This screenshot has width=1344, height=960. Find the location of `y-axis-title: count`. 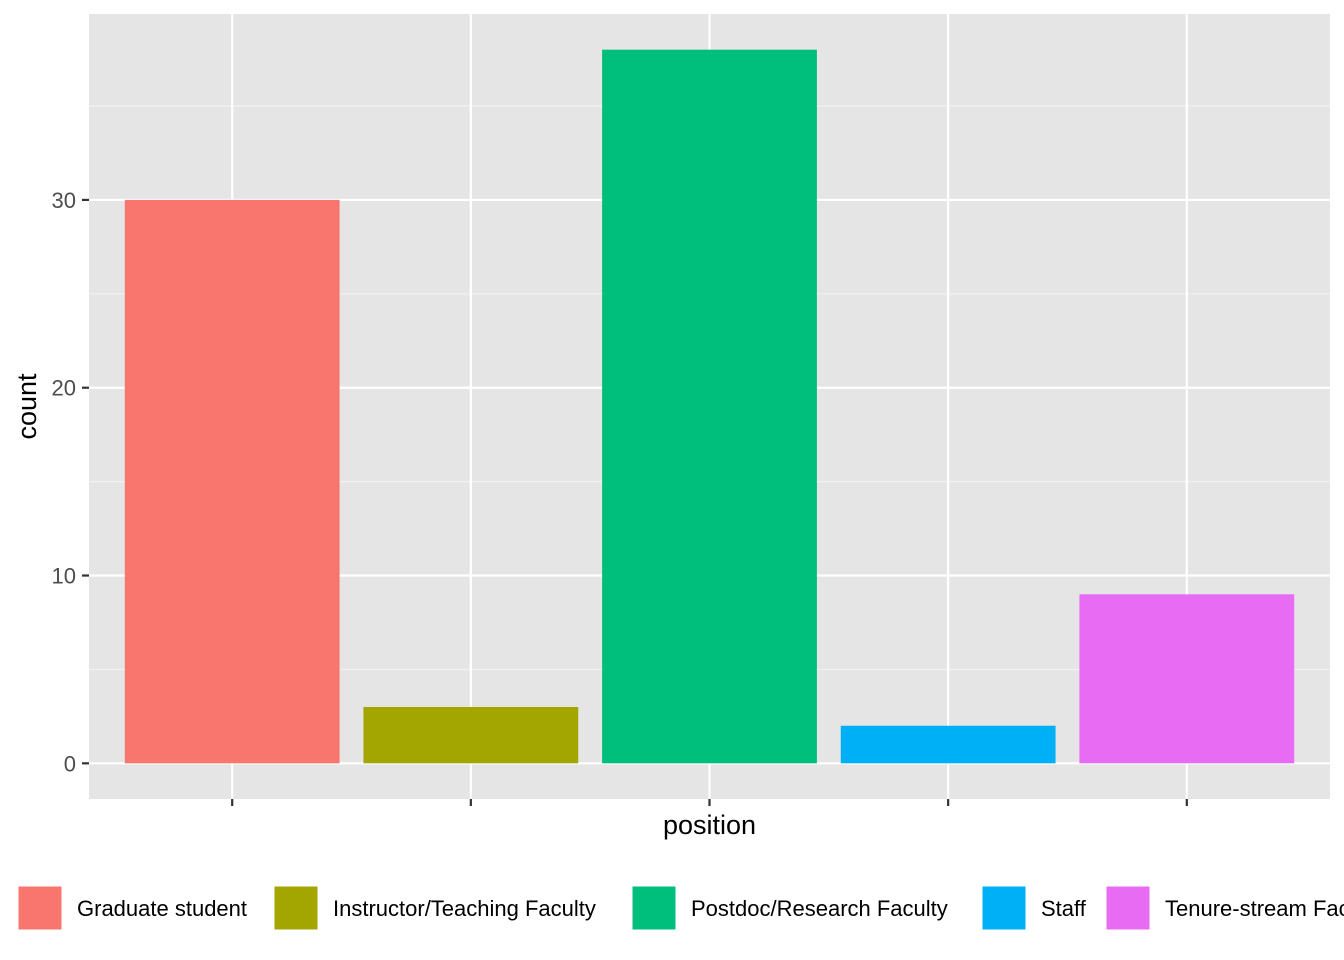

y-axis-title: count is located at coordinates (27, 406).